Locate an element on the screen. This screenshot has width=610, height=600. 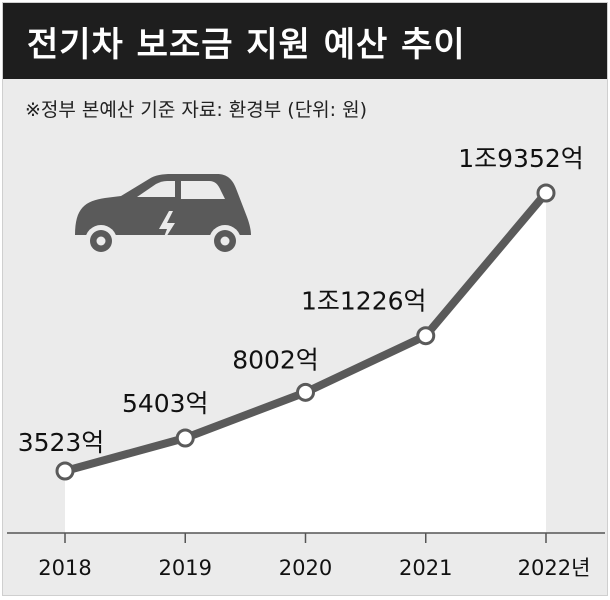
data-point-2018 is located at coordinates (65, 471).